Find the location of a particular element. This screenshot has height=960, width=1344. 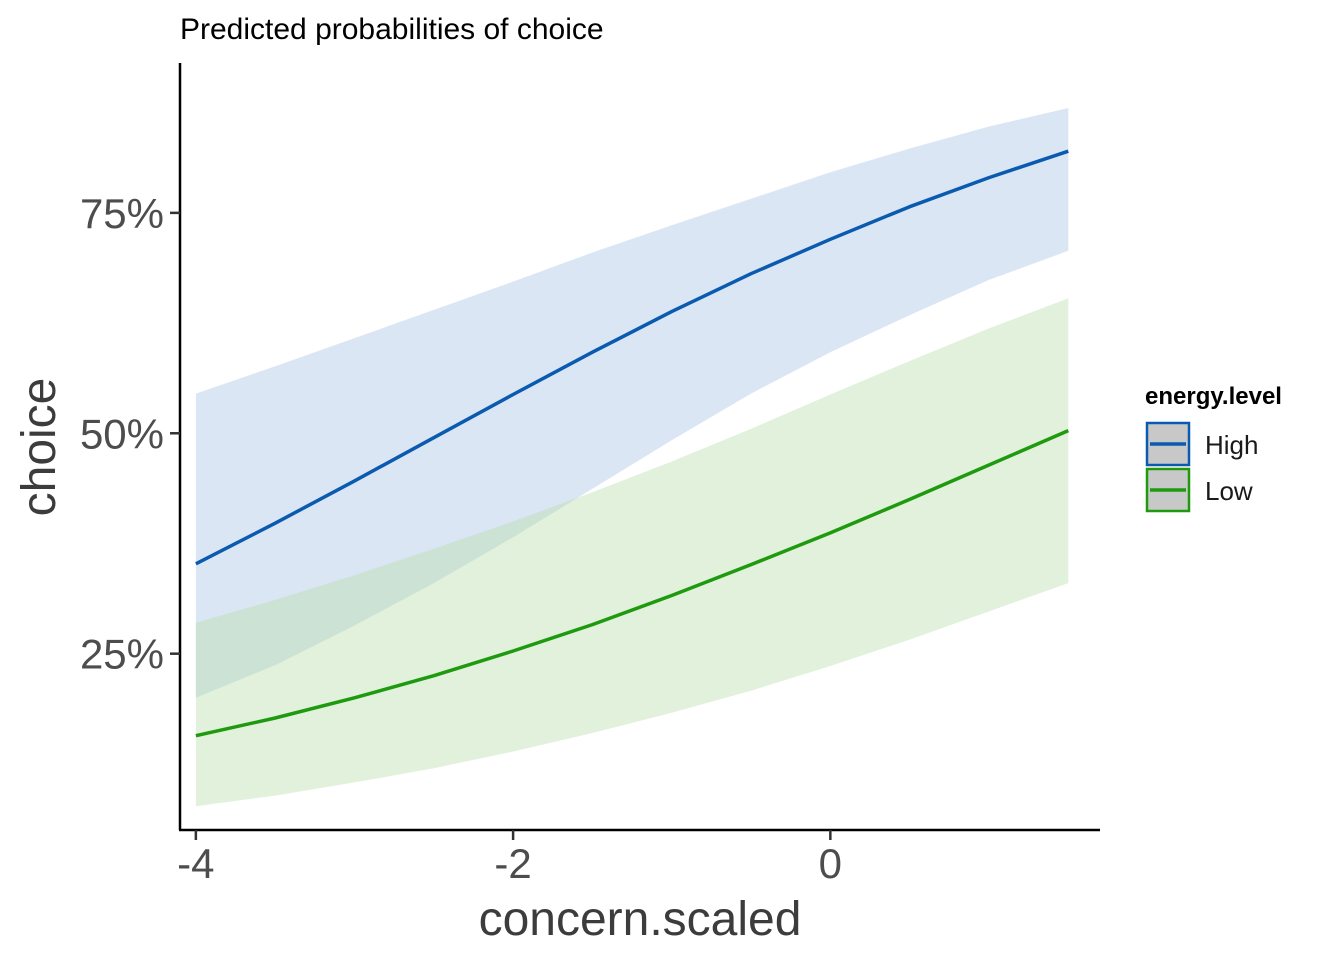

legend-label-high: High is located at coordinates (1231, 445).